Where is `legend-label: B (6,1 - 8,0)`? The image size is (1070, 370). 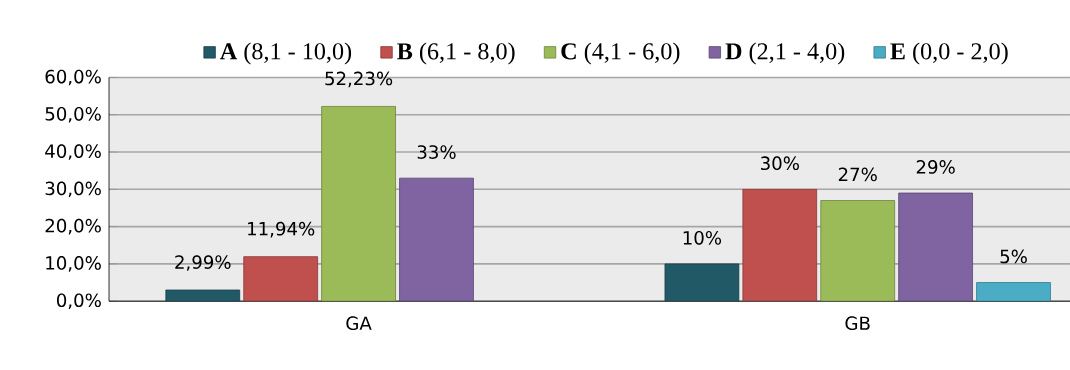
legend-label: B (6,1 - 8,0) is located at coordinates (456, 53).